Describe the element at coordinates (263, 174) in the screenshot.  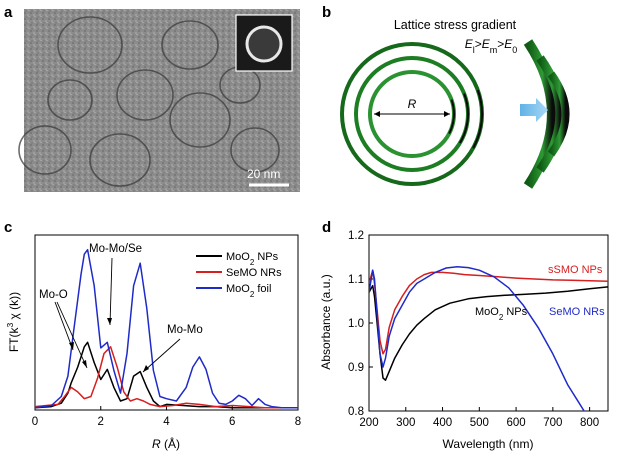
I see `scale-bar-label: 20 nm` at that location.